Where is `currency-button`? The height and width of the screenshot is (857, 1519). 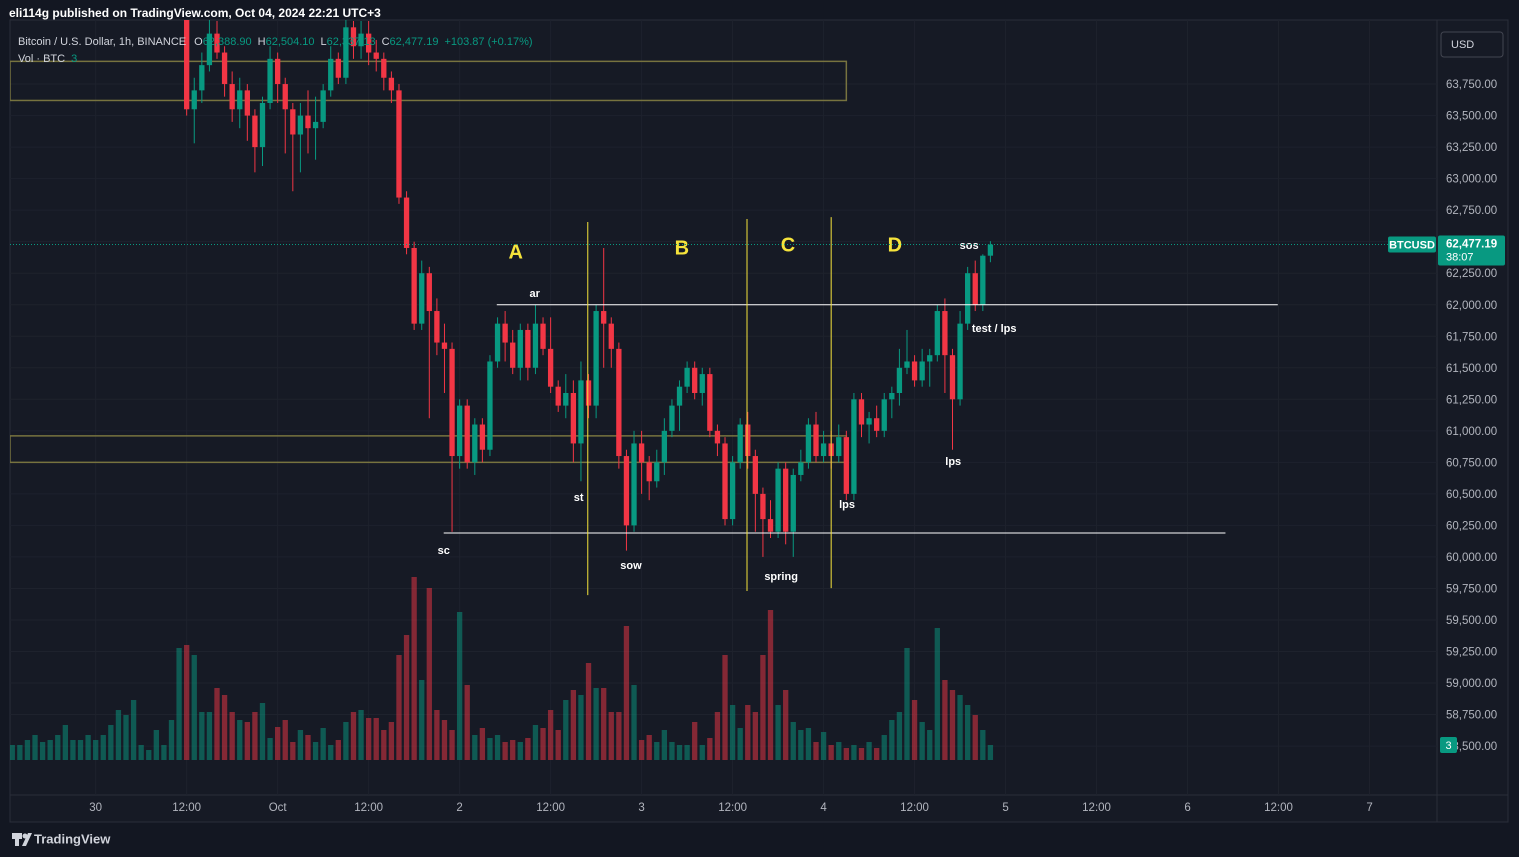 currency-button is located at coordinates (1472, 44).